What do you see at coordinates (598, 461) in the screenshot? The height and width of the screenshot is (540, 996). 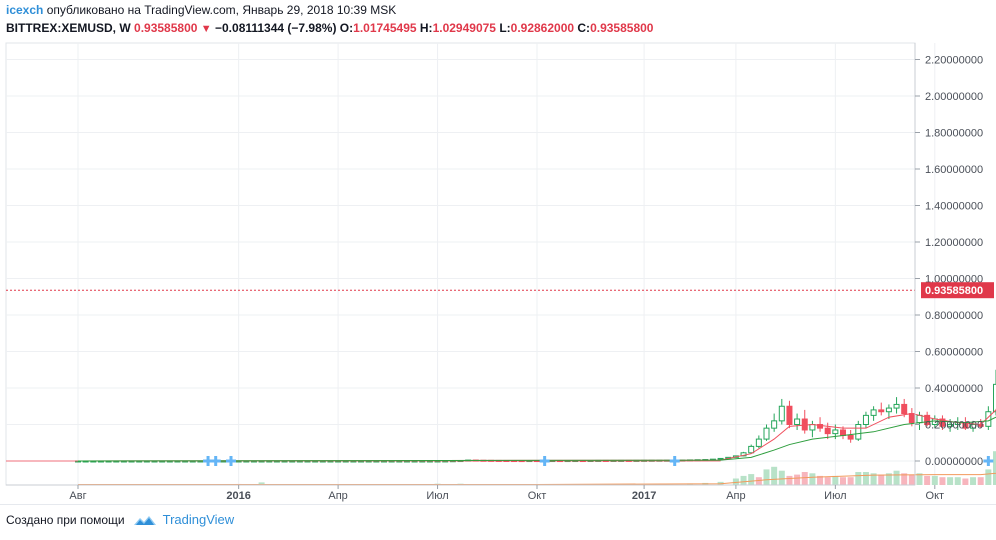 I see `event-markers` at bounding box center [598, 461].